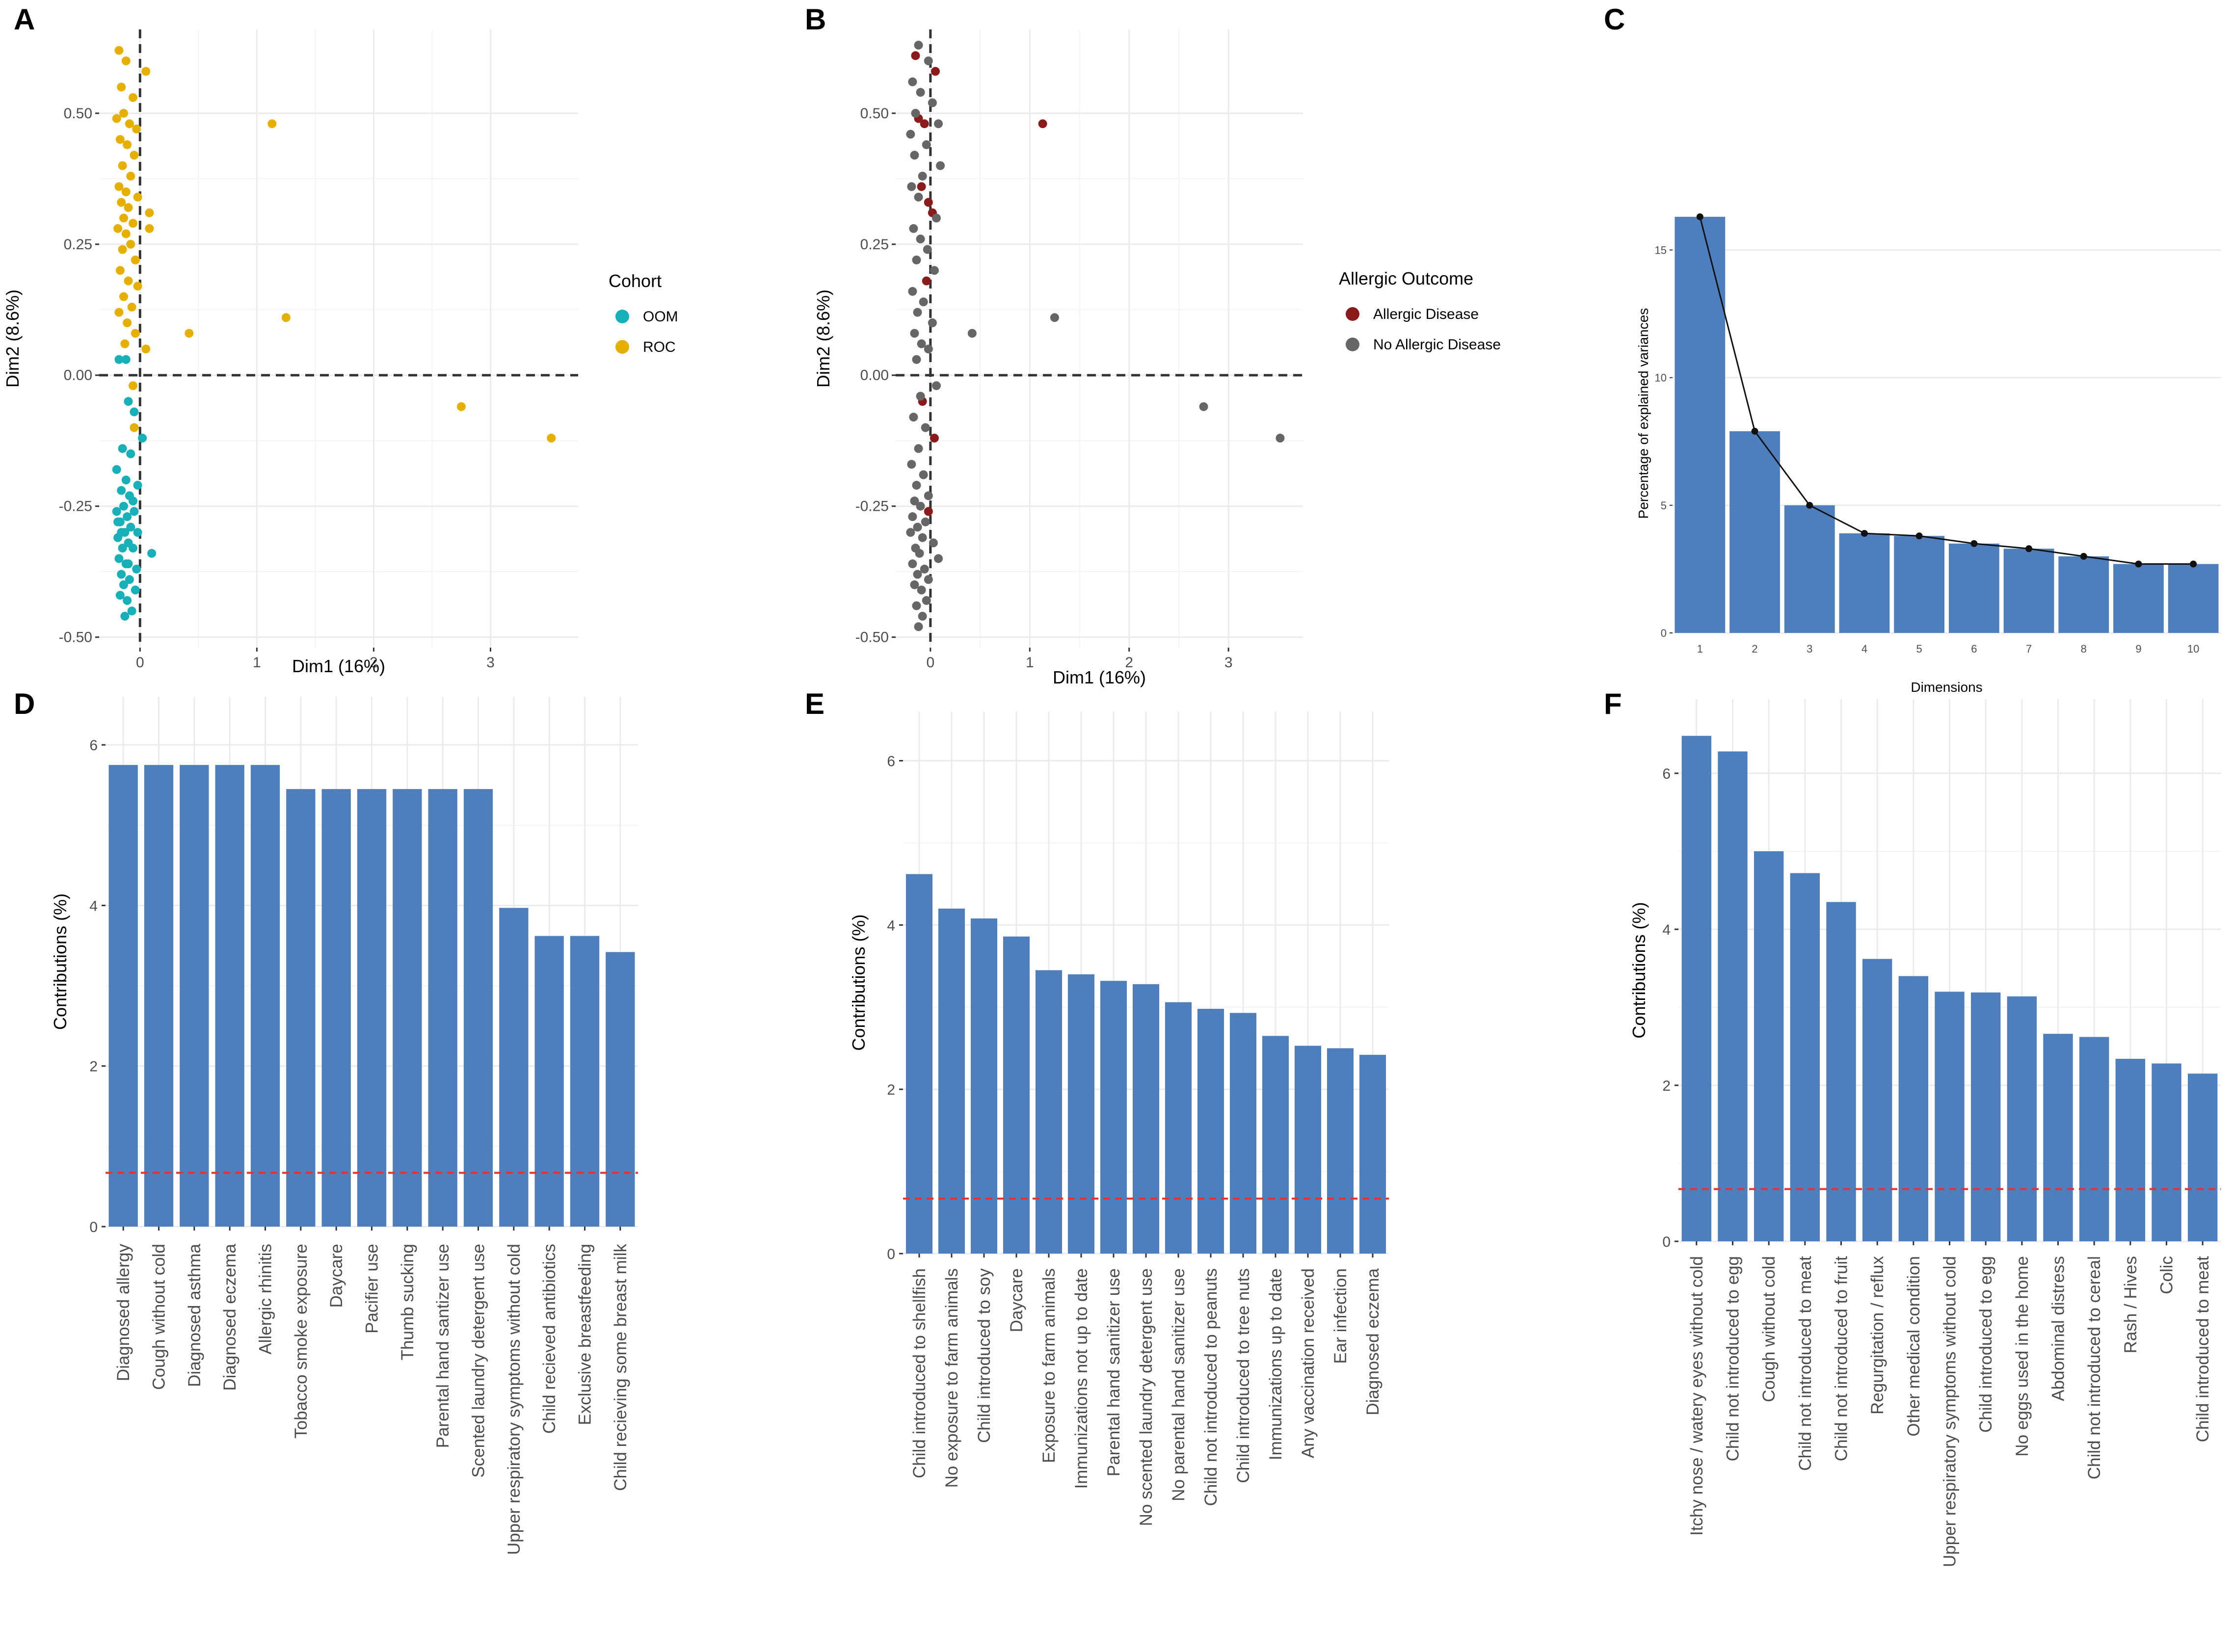 The width and height of the screenshot is (2233, 1652). What do you see at coordinates (1114, 1372) in the screenshot?
I see `category-label: Parental hand sanitizer use` at bounding box center [1114, 1372].